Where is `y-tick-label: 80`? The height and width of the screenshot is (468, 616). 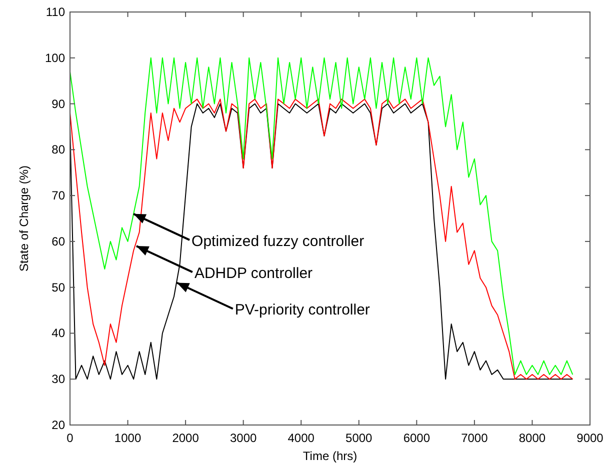
y-tick-label: 80 is located at coordinates (59, 149).